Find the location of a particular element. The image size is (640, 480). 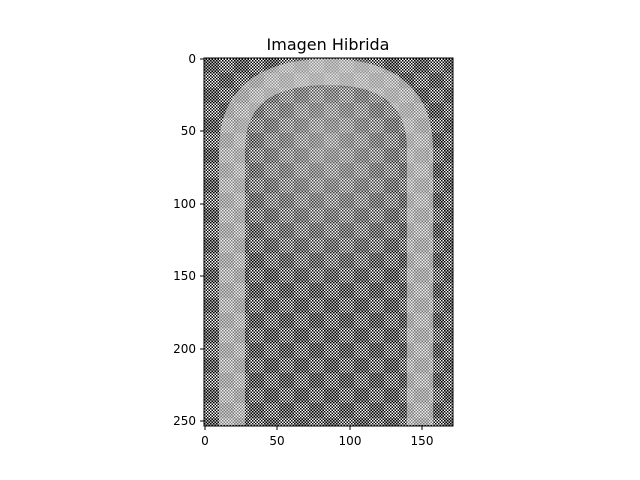

figure-title: Imagen Hibrida is located at coordinates (328, 44).